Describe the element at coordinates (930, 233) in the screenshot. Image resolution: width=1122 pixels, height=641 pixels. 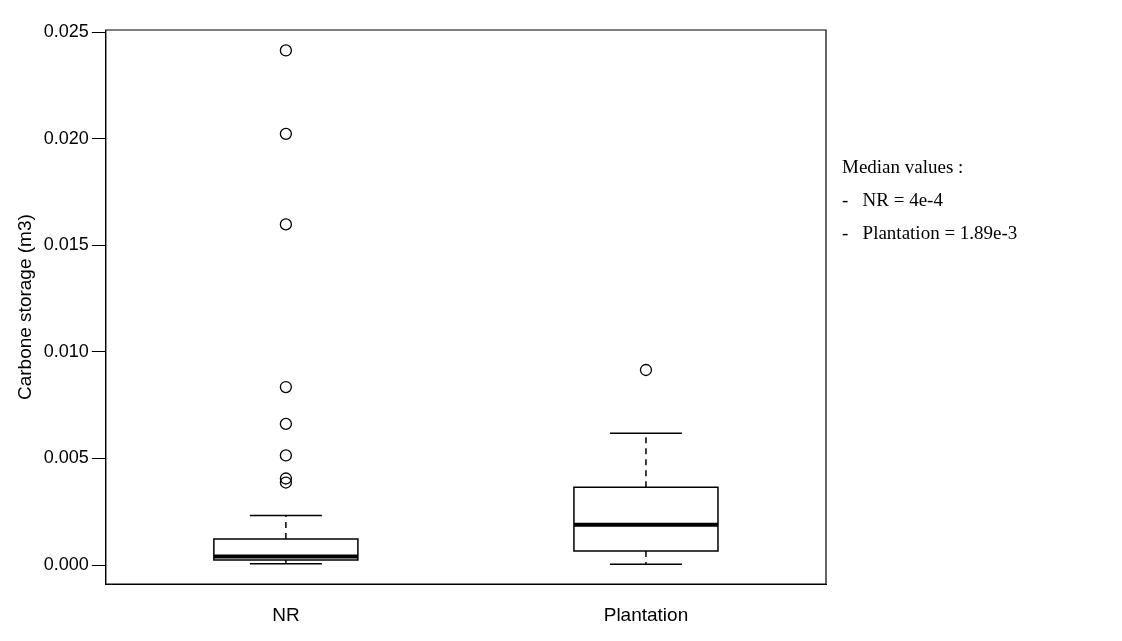
I see `text: - Plantation = 1.89e-3` at that location.